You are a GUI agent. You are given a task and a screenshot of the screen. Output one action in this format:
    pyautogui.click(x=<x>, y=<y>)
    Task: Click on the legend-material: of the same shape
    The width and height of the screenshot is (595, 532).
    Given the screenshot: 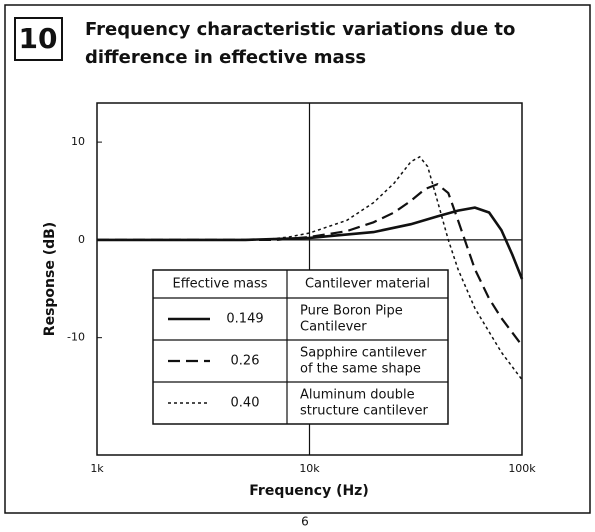 What is the action you would take?
    pyautogui.click(x=360, y=369)
    